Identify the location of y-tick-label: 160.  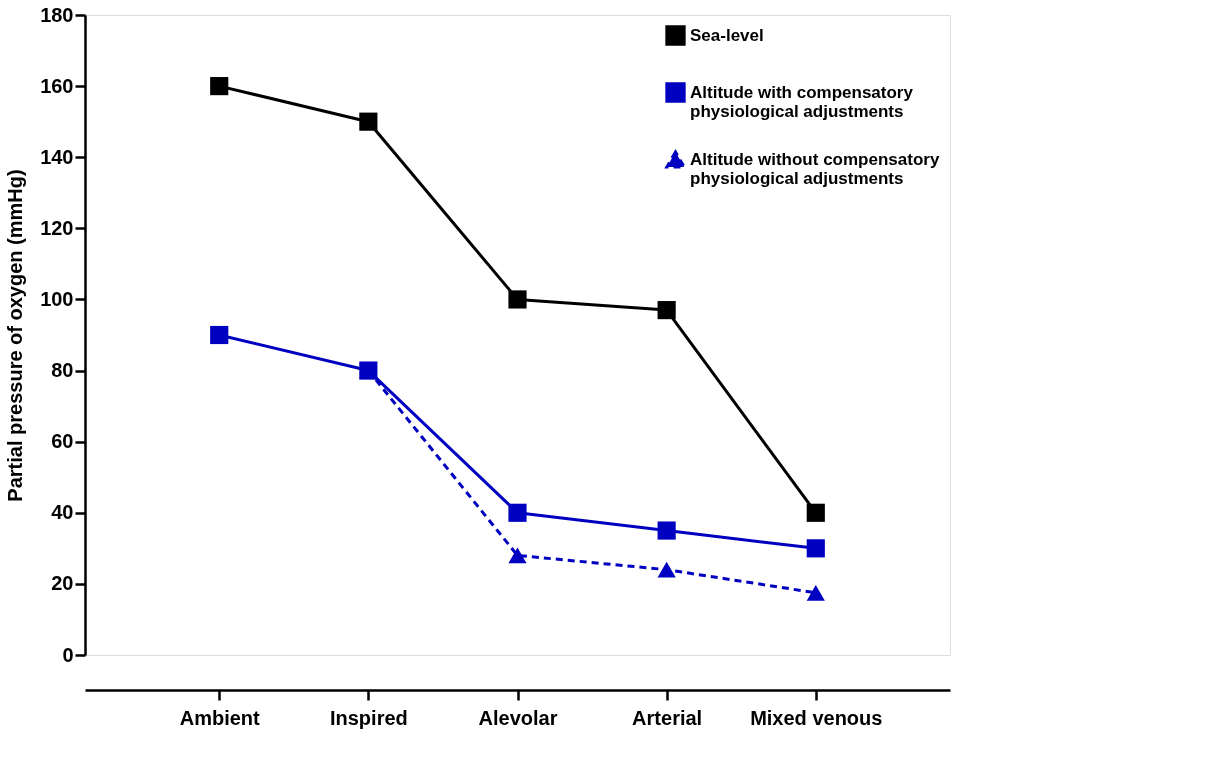
(57, 85).